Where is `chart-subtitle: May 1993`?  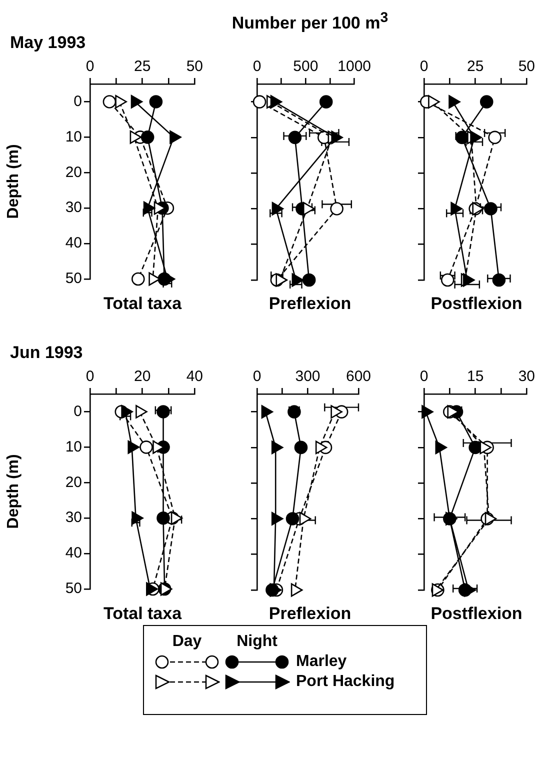
chart-subtitle: May 1993 is located at coordinates (48, 43).